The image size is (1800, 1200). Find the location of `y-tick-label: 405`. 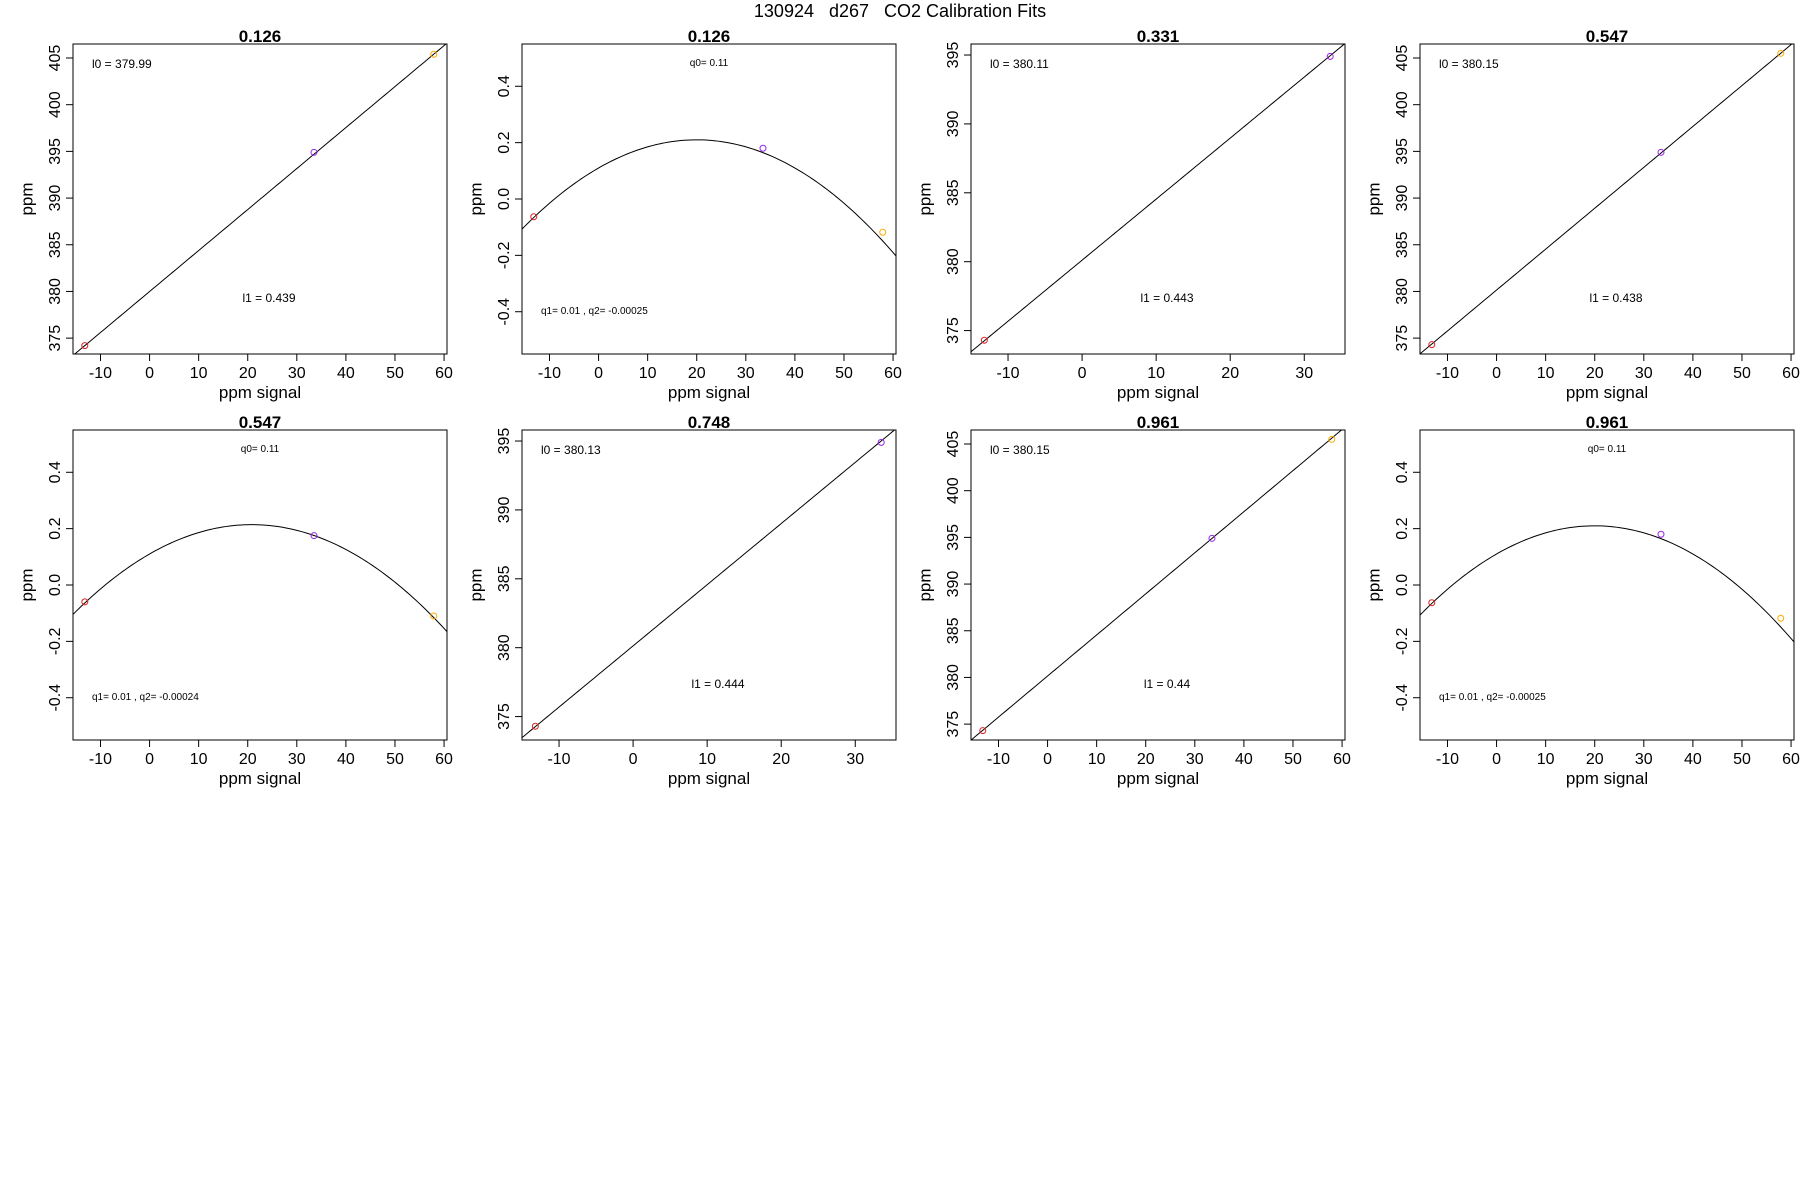

y-tick-label: 405 is located at coordinates (55, 58).